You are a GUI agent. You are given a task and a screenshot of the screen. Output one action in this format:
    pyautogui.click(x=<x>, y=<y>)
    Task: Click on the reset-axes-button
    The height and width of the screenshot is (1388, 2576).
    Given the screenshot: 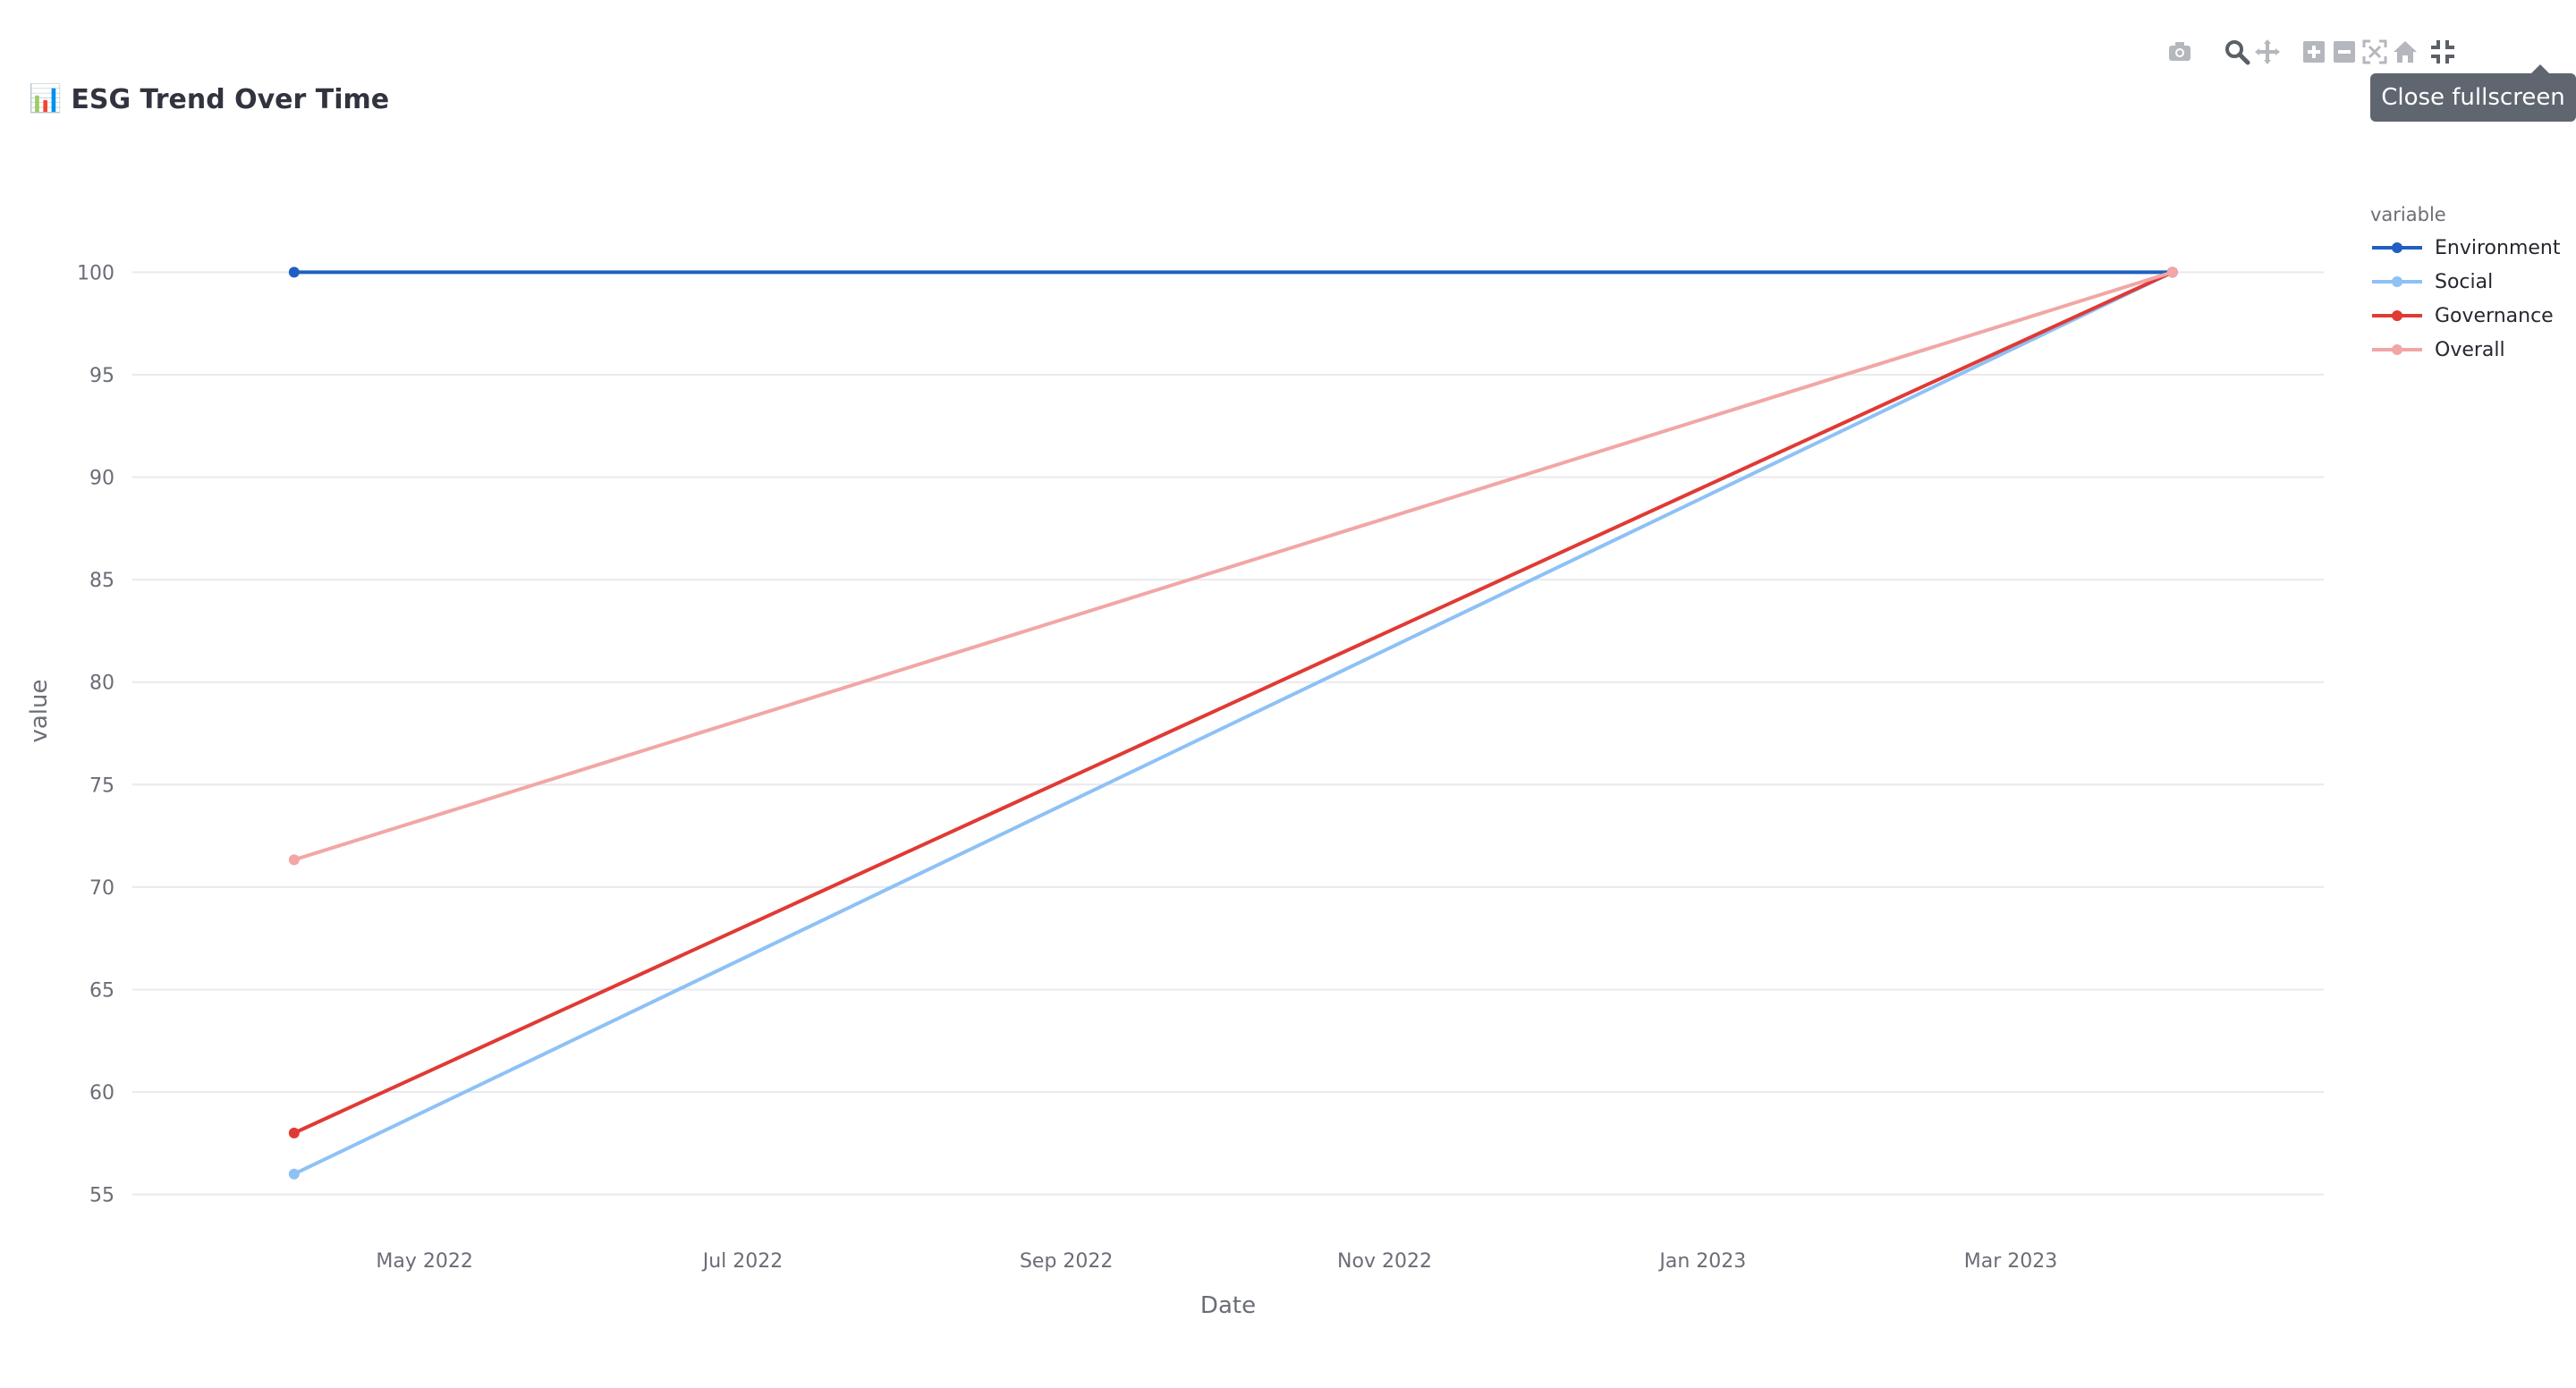 What is the action you would take?
    pyautogui.click(x=2405, y=52)
    